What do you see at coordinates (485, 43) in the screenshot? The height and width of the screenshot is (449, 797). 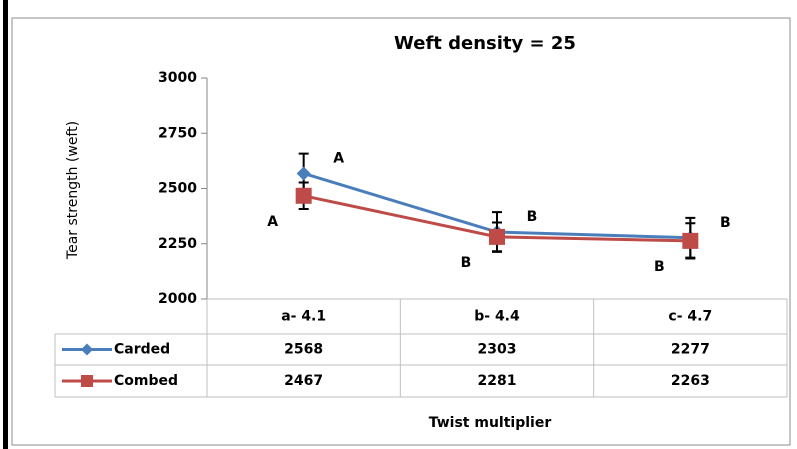 I see `chart-title: Weft density = 25` at bounding box center [485, 43].